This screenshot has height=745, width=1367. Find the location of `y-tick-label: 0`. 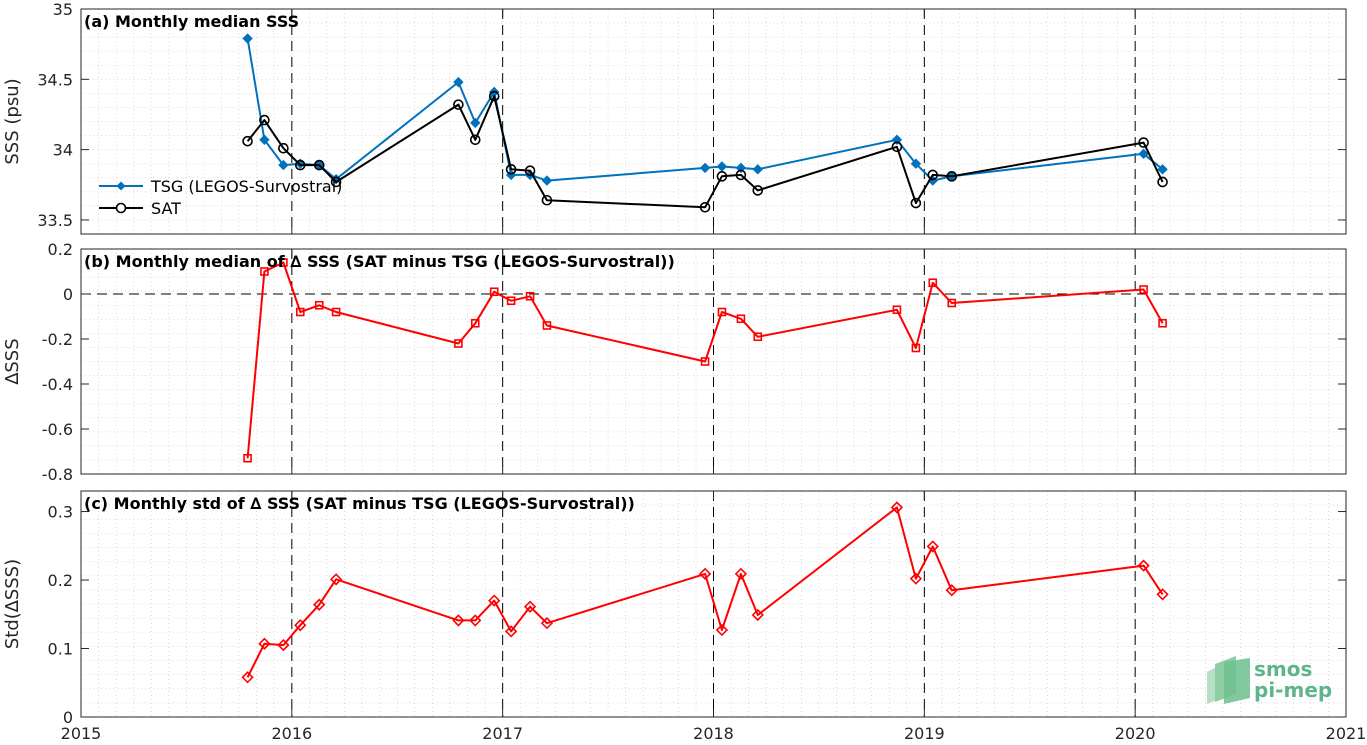

y-tick-label: 0 is located at coordinates (68, 717).